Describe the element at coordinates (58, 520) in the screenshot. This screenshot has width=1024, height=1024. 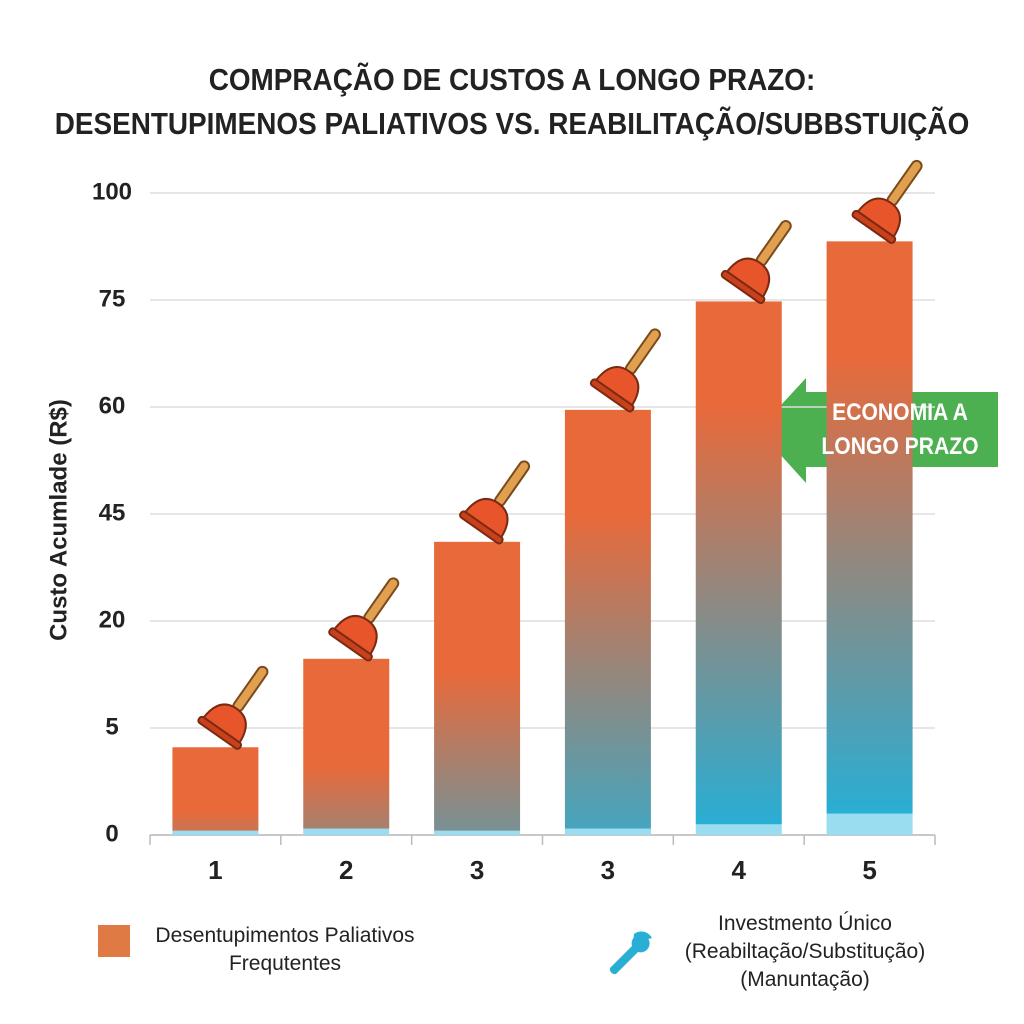
I see `y-axis-label: Custo Acumlade (R$)` at that location.